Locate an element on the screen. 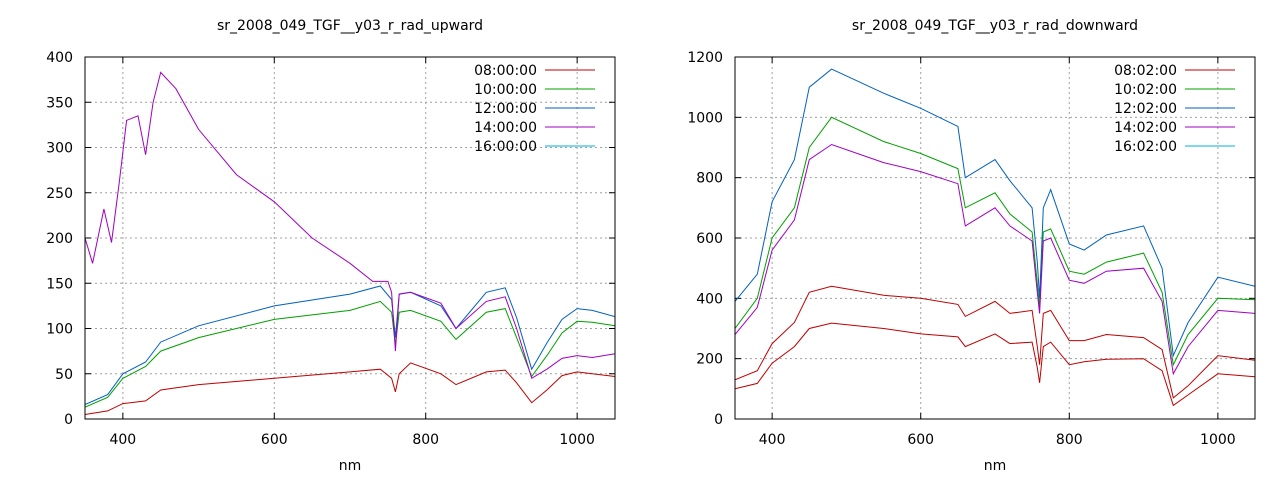 The height and width of the screenshot is (480, 1280). legend-label: 12:02:00 is located at coordinates (1145, 109).